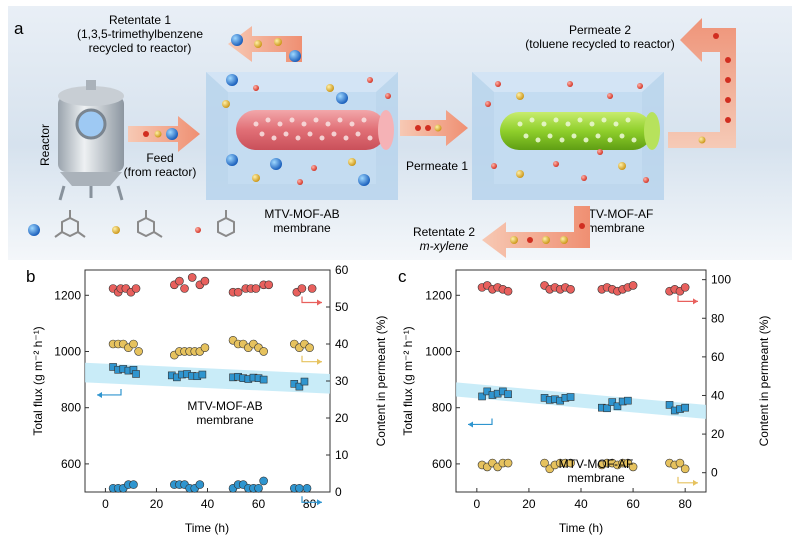 This screenshot has width=799, height=544. I want to click on permeate1-label: Permeate 1, so click(437, 166).